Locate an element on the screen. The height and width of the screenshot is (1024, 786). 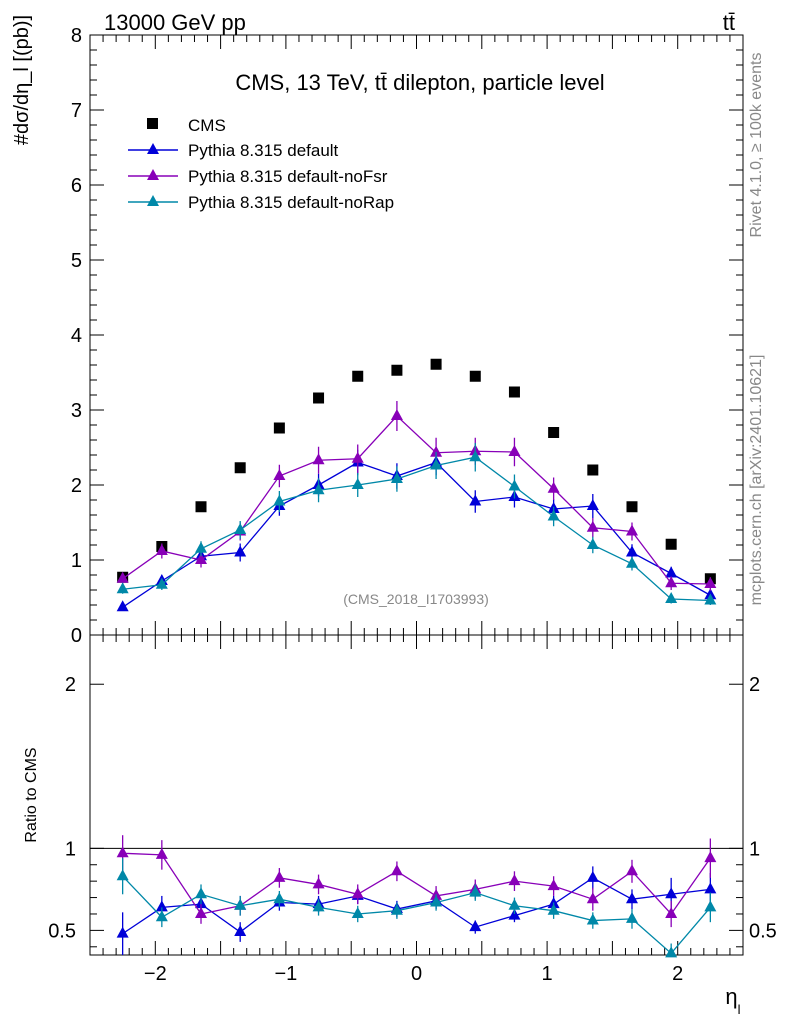
ratio-pythia-8-315-default-norap-line is located at coordinates (416, 915).